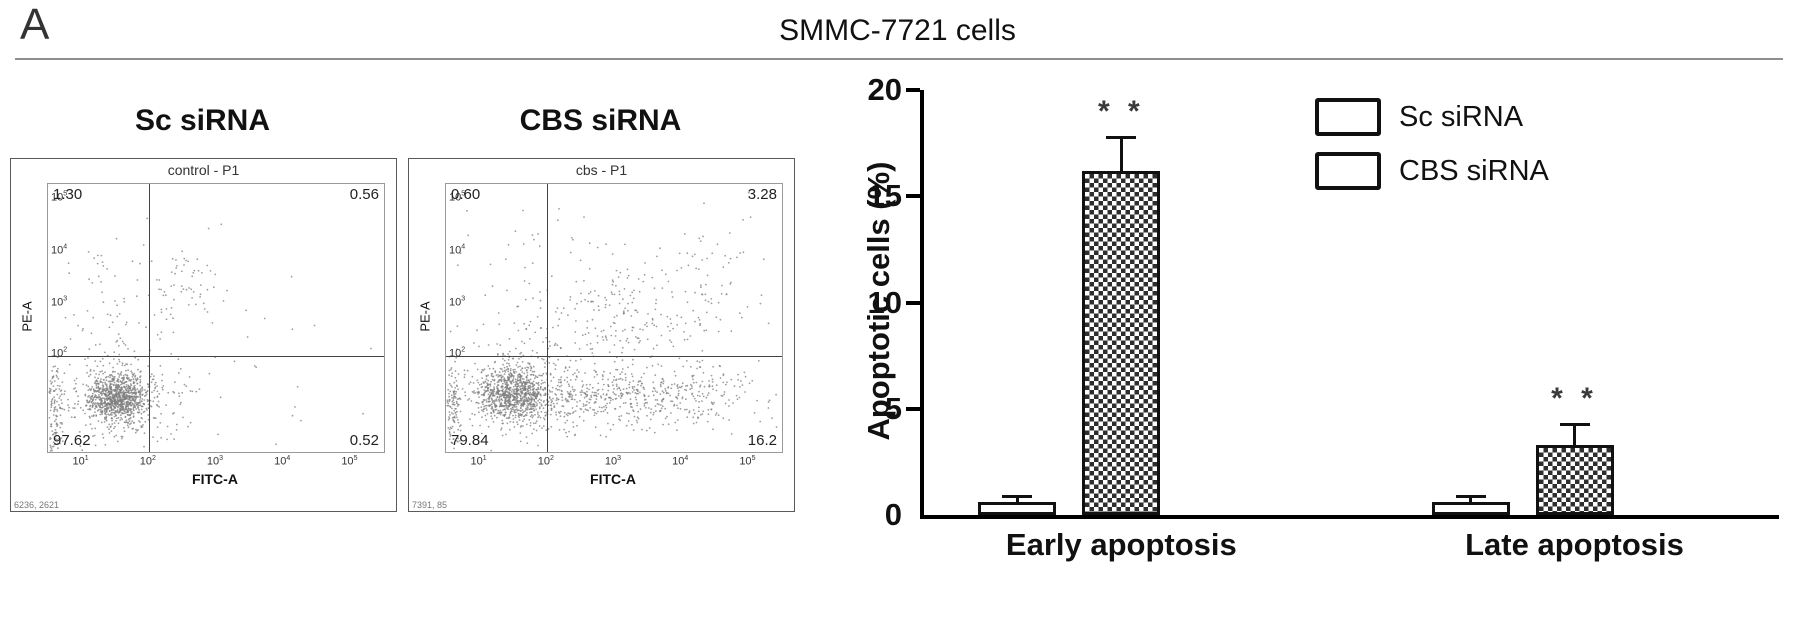  Describe the element at coordinates (601, 170) in the screenshot. I see `gate-label: cbs - P1` at that location.